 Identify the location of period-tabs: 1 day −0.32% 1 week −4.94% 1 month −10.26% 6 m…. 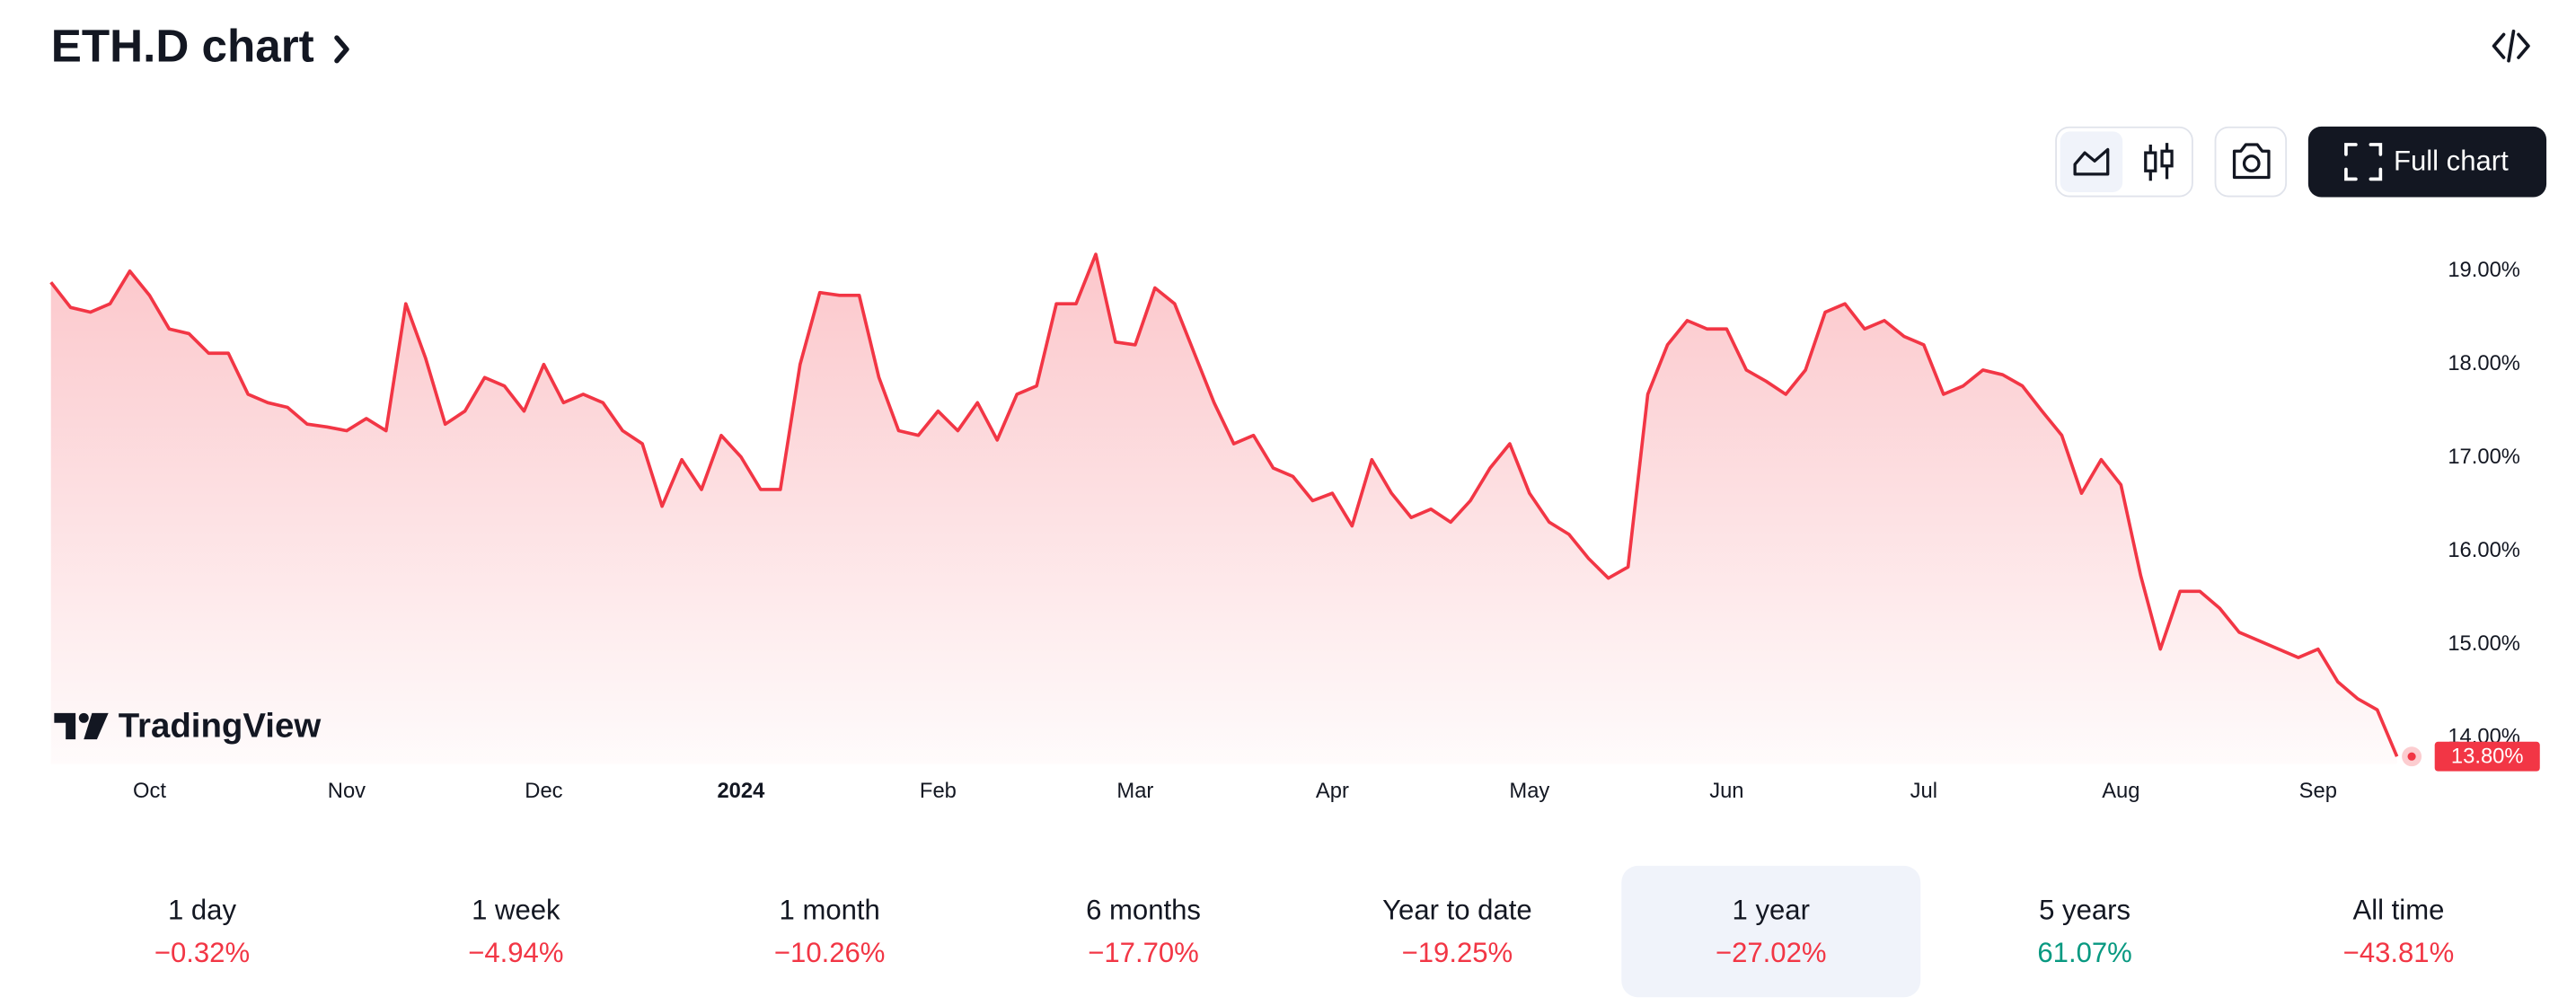
(1304, 931).